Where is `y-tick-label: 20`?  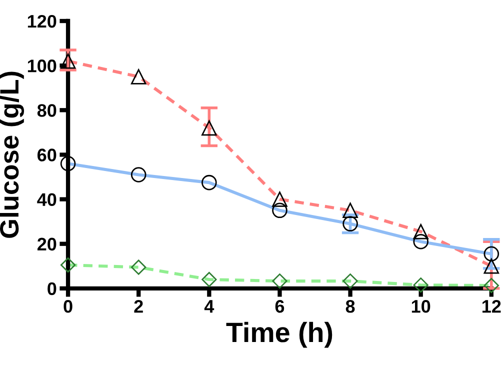
y-tick-label: 20 is located at coordinates (46, 244).